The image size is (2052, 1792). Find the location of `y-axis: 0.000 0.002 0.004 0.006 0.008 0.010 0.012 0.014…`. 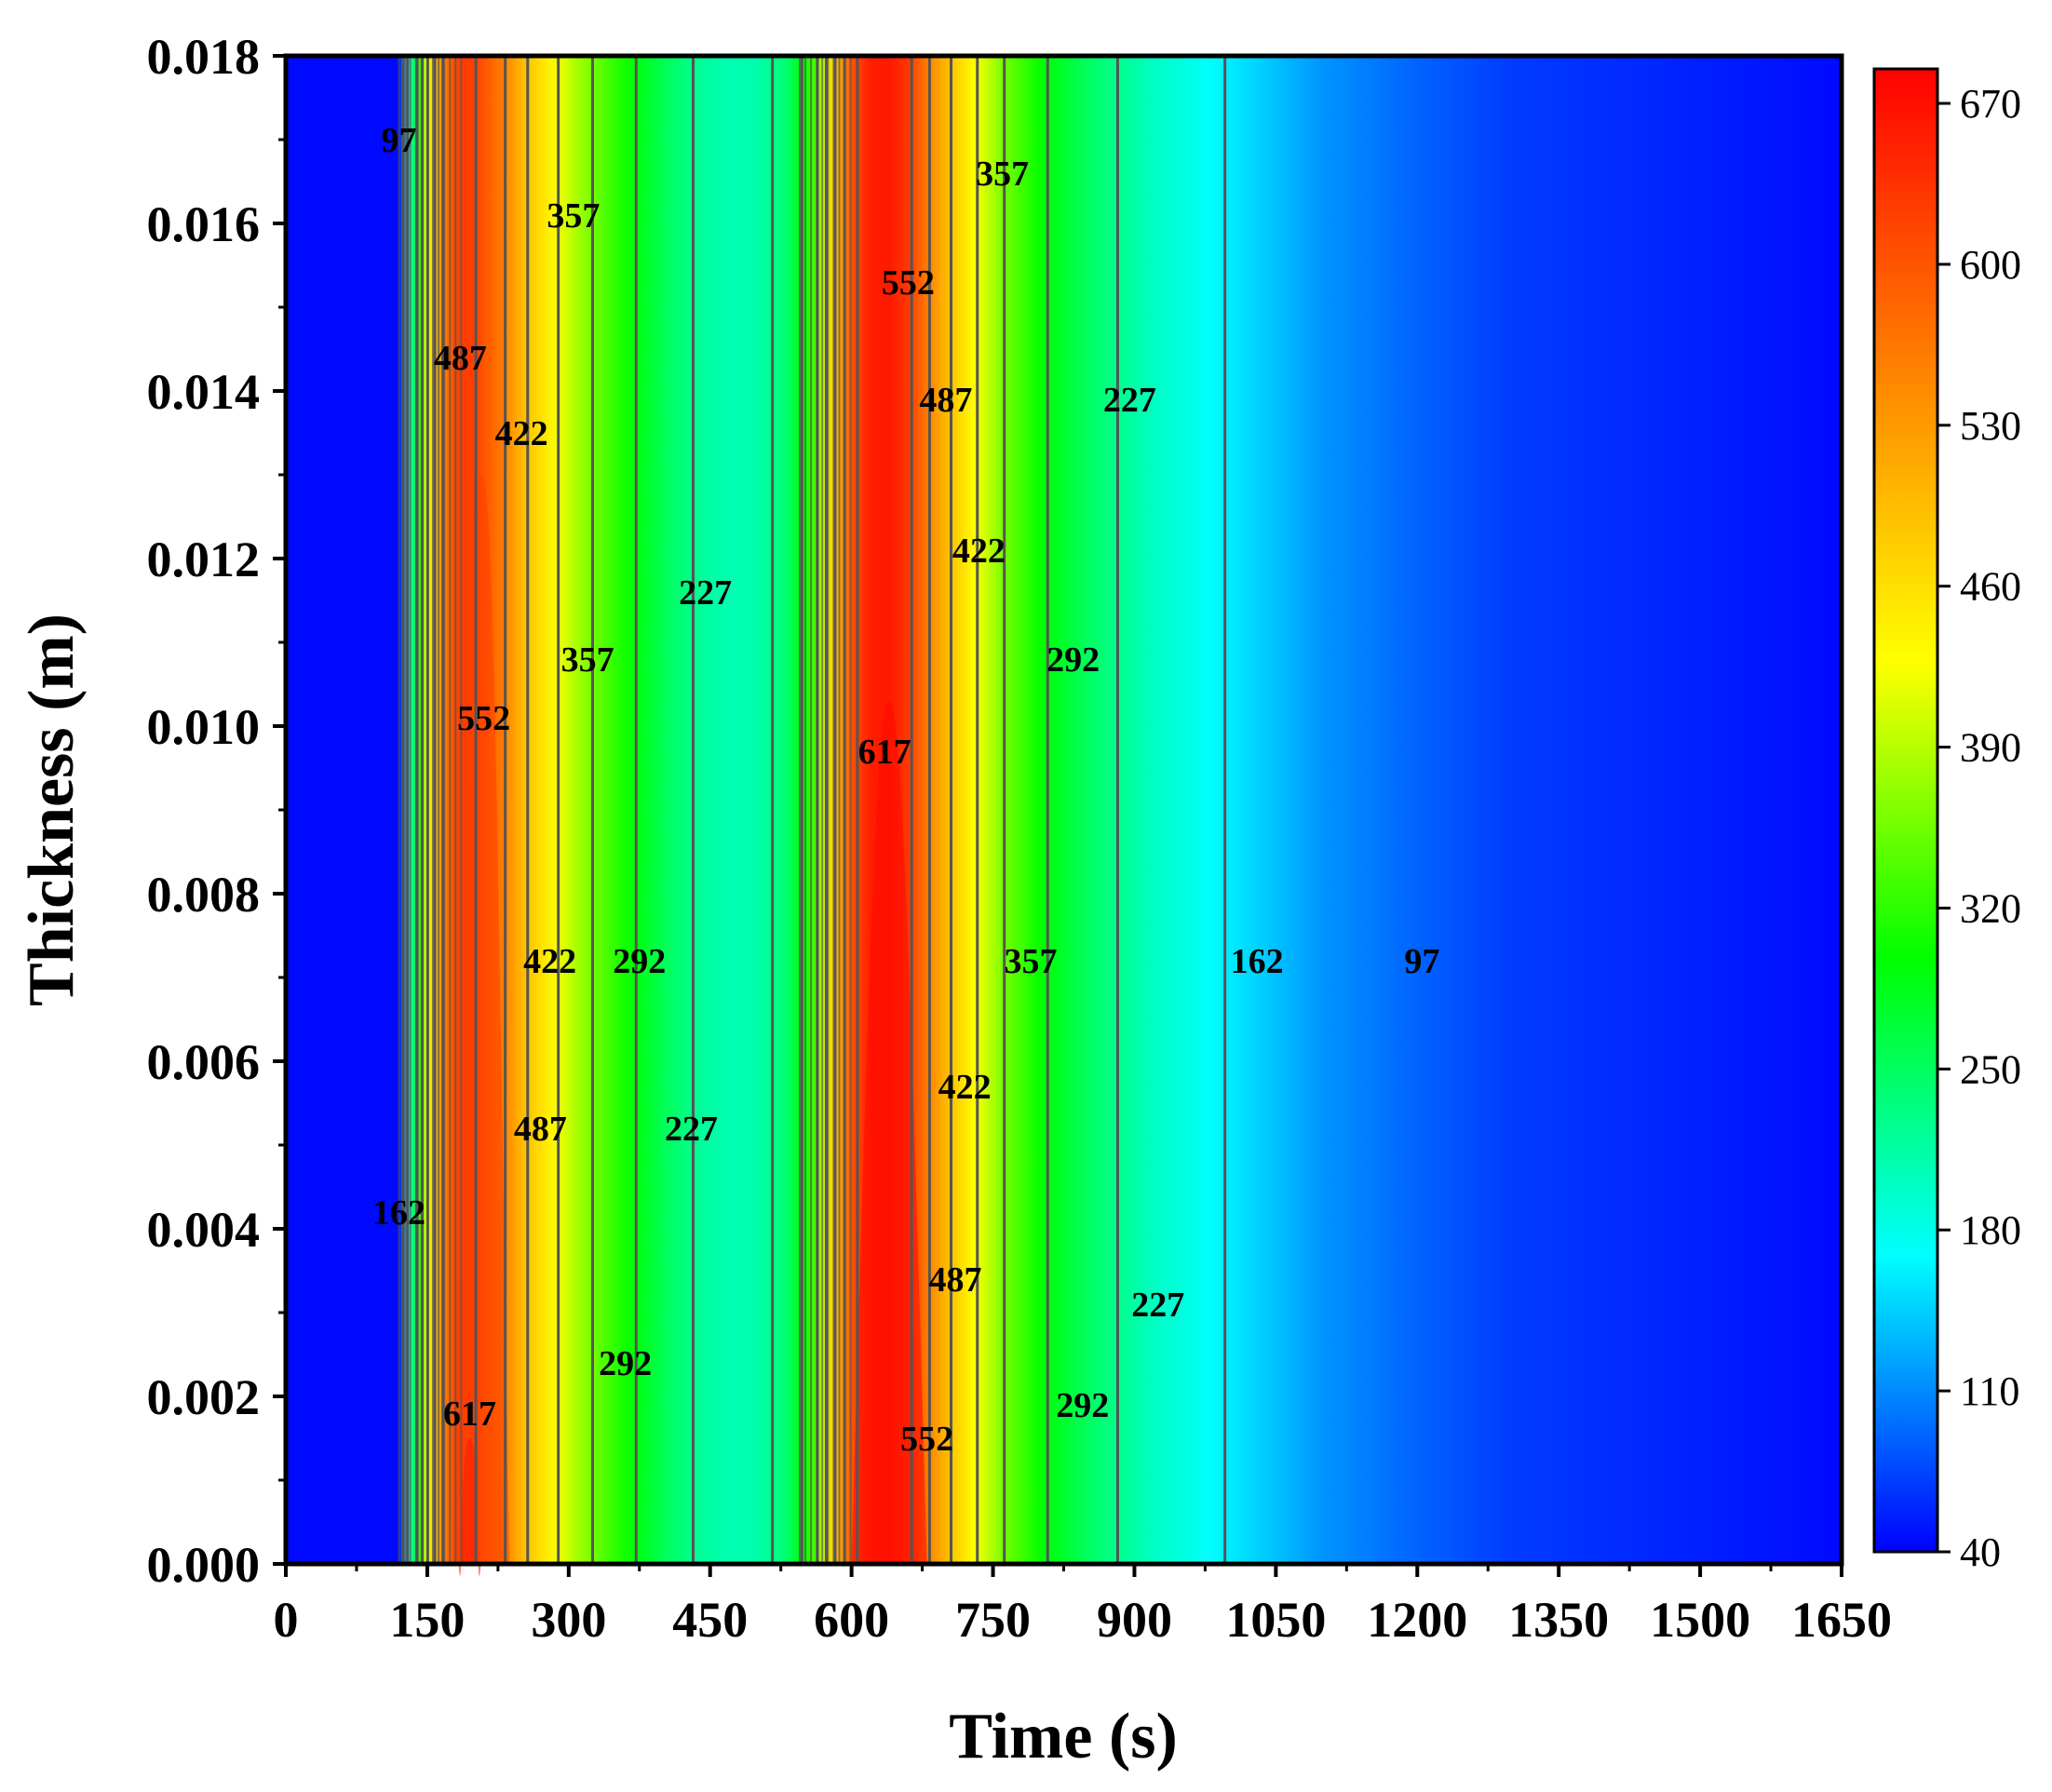

y-axis: 0.000 0.002 0.004 0.006 0.008 0.010 0.012 0.014… is located at coordinates (217, 811).